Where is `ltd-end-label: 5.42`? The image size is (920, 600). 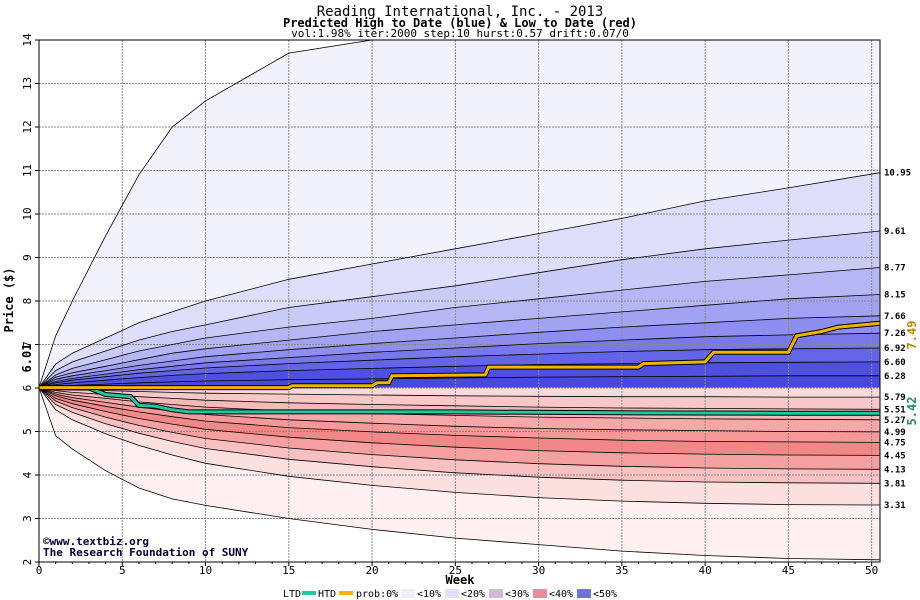 ltd-end-label: 5.42 is located at coordinates (912, 411).